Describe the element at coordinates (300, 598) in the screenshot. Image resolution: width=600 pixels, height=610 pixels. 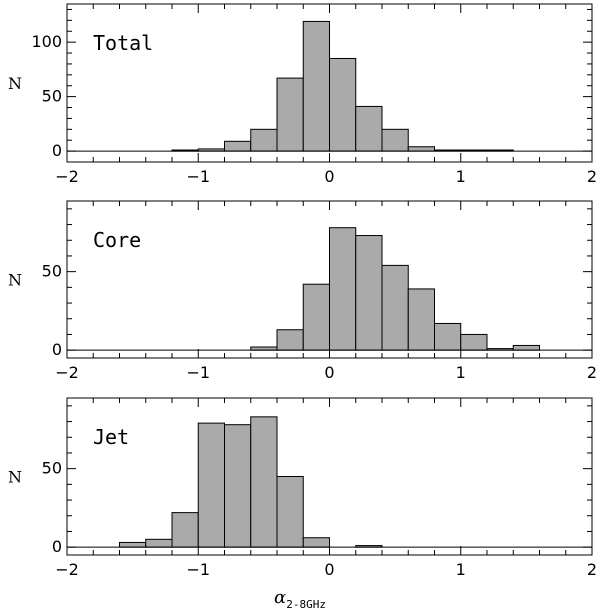
I see `x-axis-label: α2-8GHz` at that location.